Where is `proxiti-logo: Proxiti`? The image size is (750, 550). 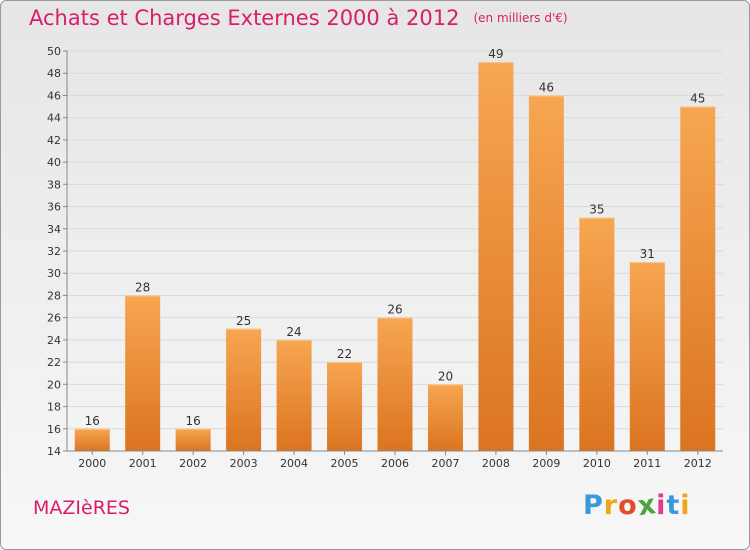
proxiti-logo: Proxiti is located at coordinates (637, 505).